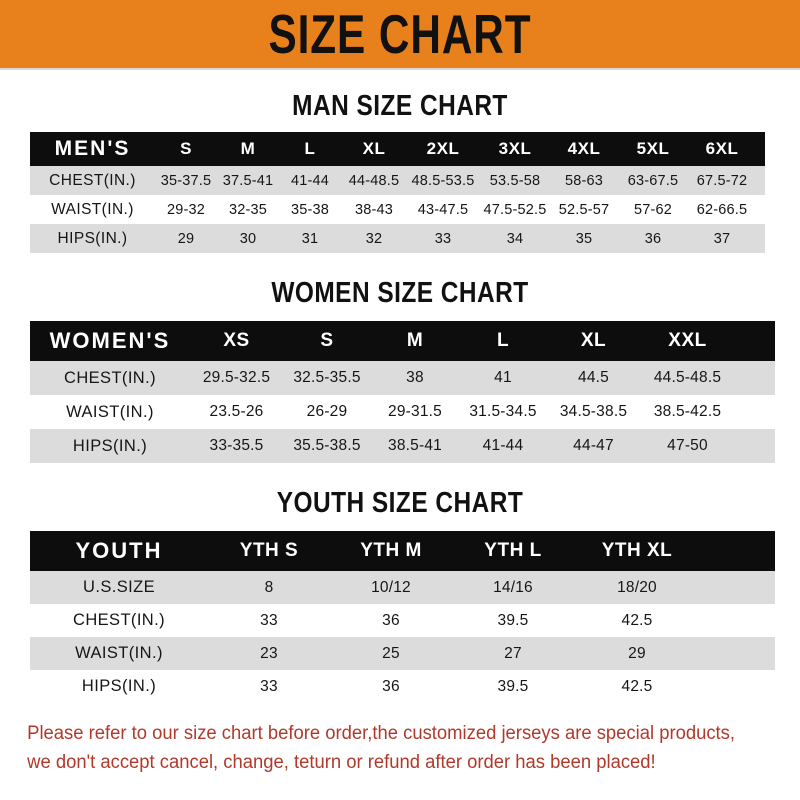 The image size is (800, 800). Describe the element at coordinates (503, 446) in the screenshot. I see `women-cell: 41-44` at that location.